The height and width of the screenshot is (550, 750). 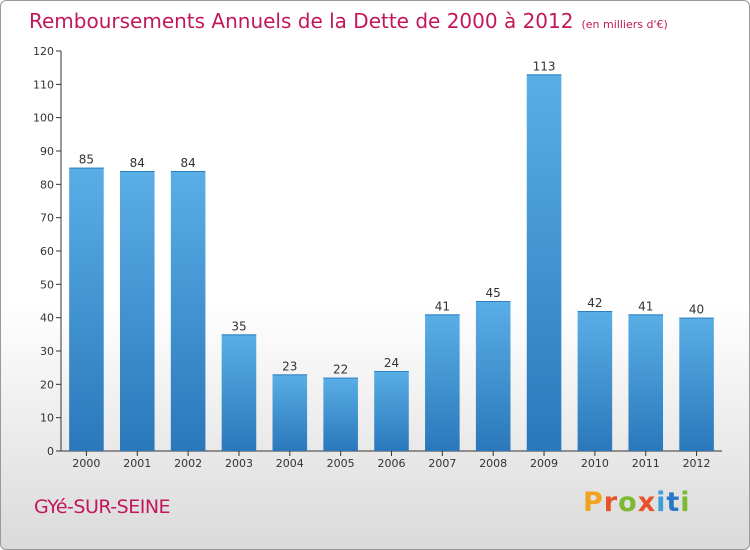 I want to click on x-tick-label: 2011, so click(x=646, y=463).